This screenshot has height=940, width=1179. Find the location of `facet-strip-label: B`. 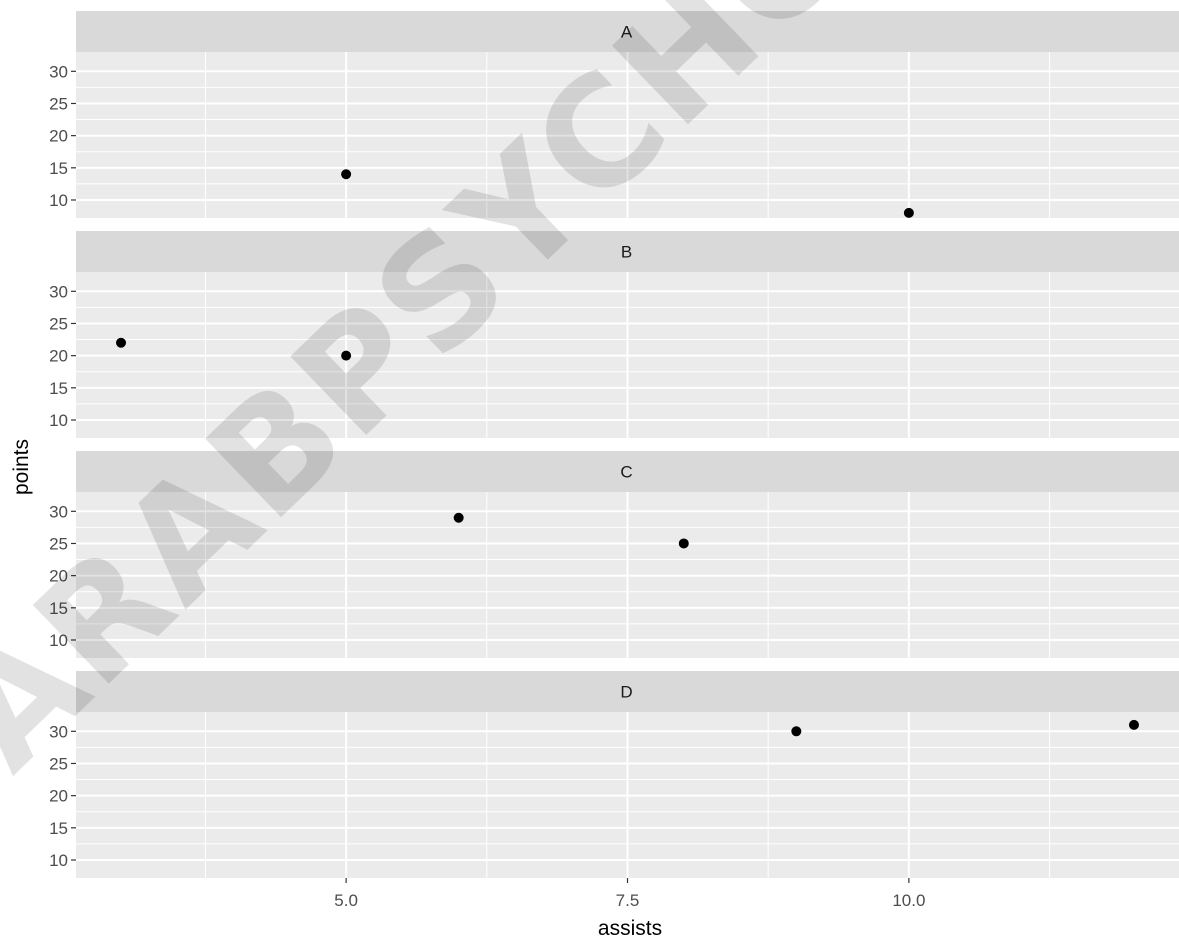

facet-strip-label: B is located at coordinates (626, 252).